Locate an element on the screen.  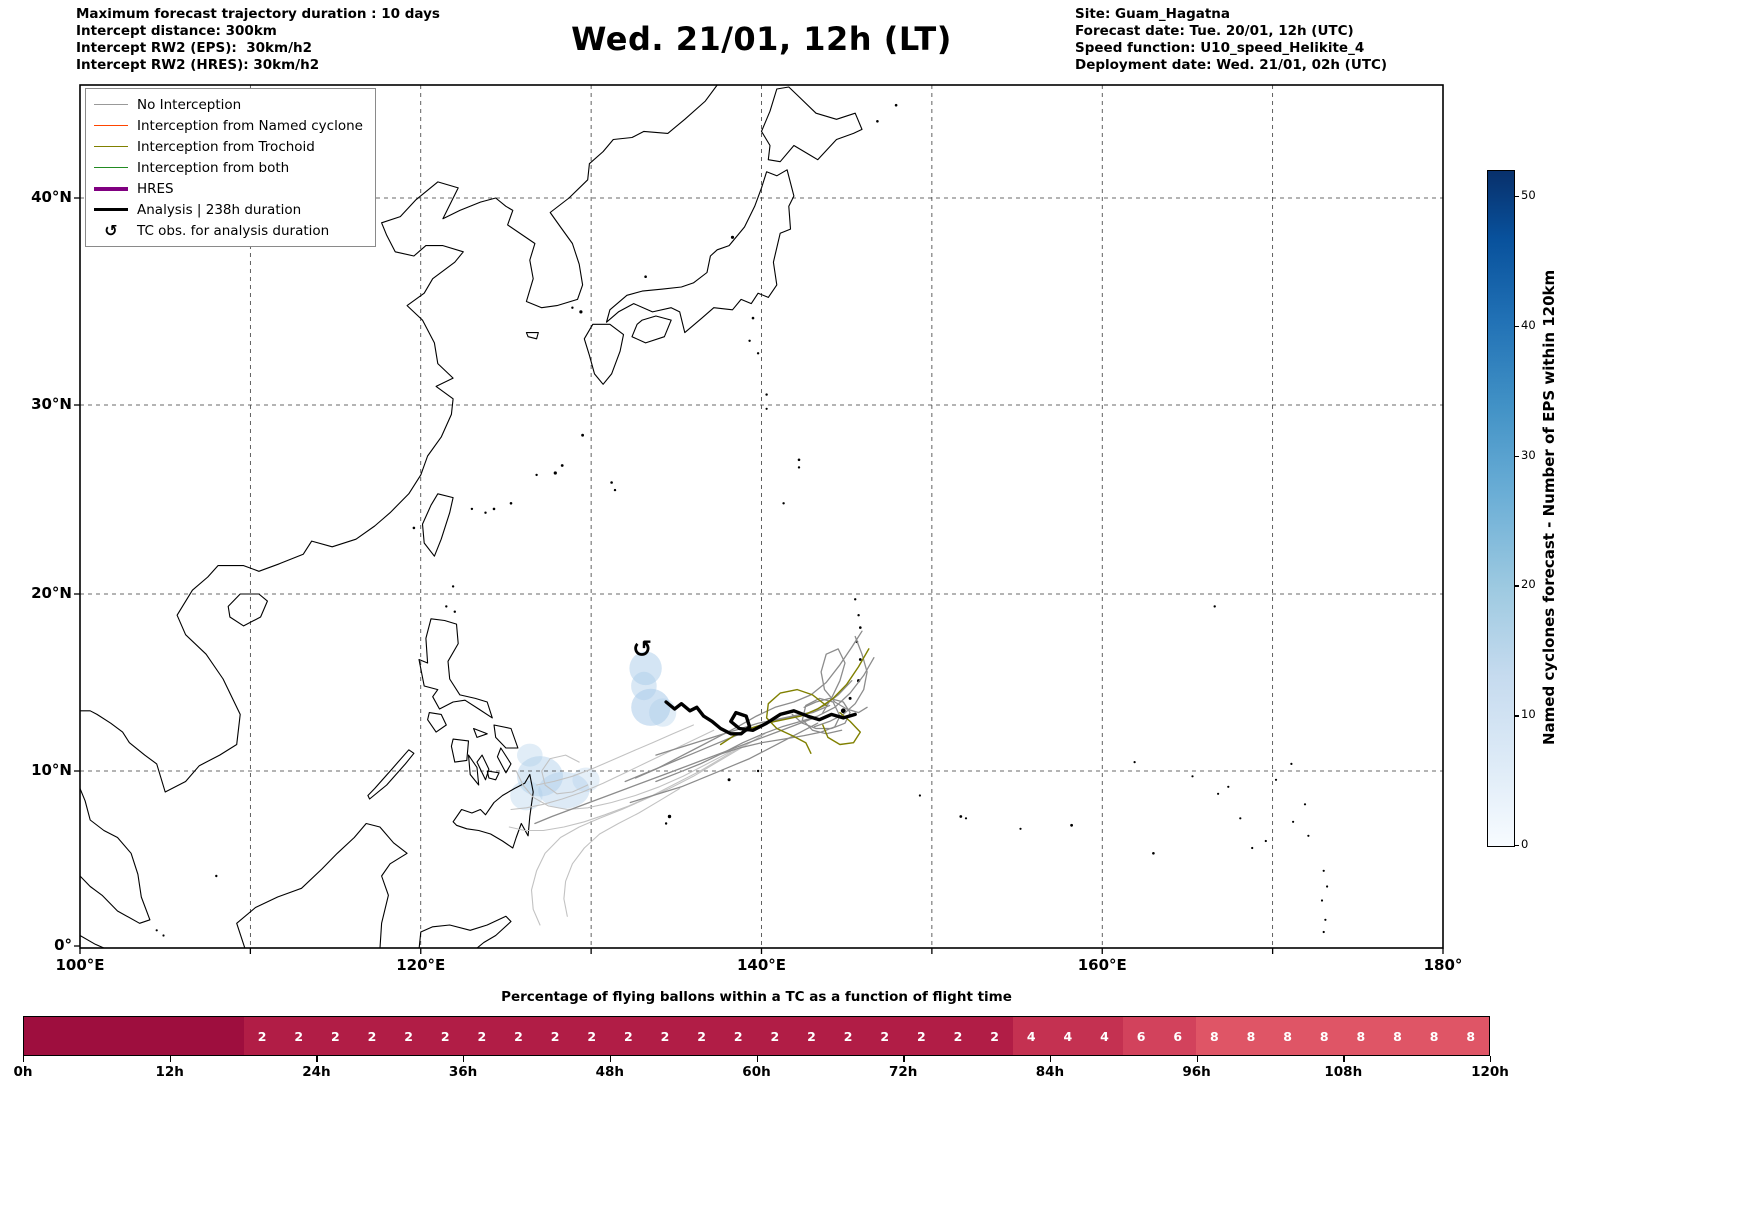
bar-tick-label: 0h is located at coordinates (23, 1072).